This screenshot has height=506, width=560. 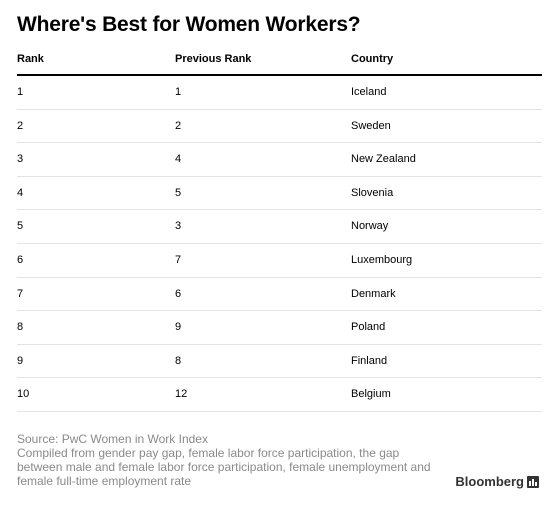 I want to click on cell-country: Slovenia, so click(x=372, y=192).